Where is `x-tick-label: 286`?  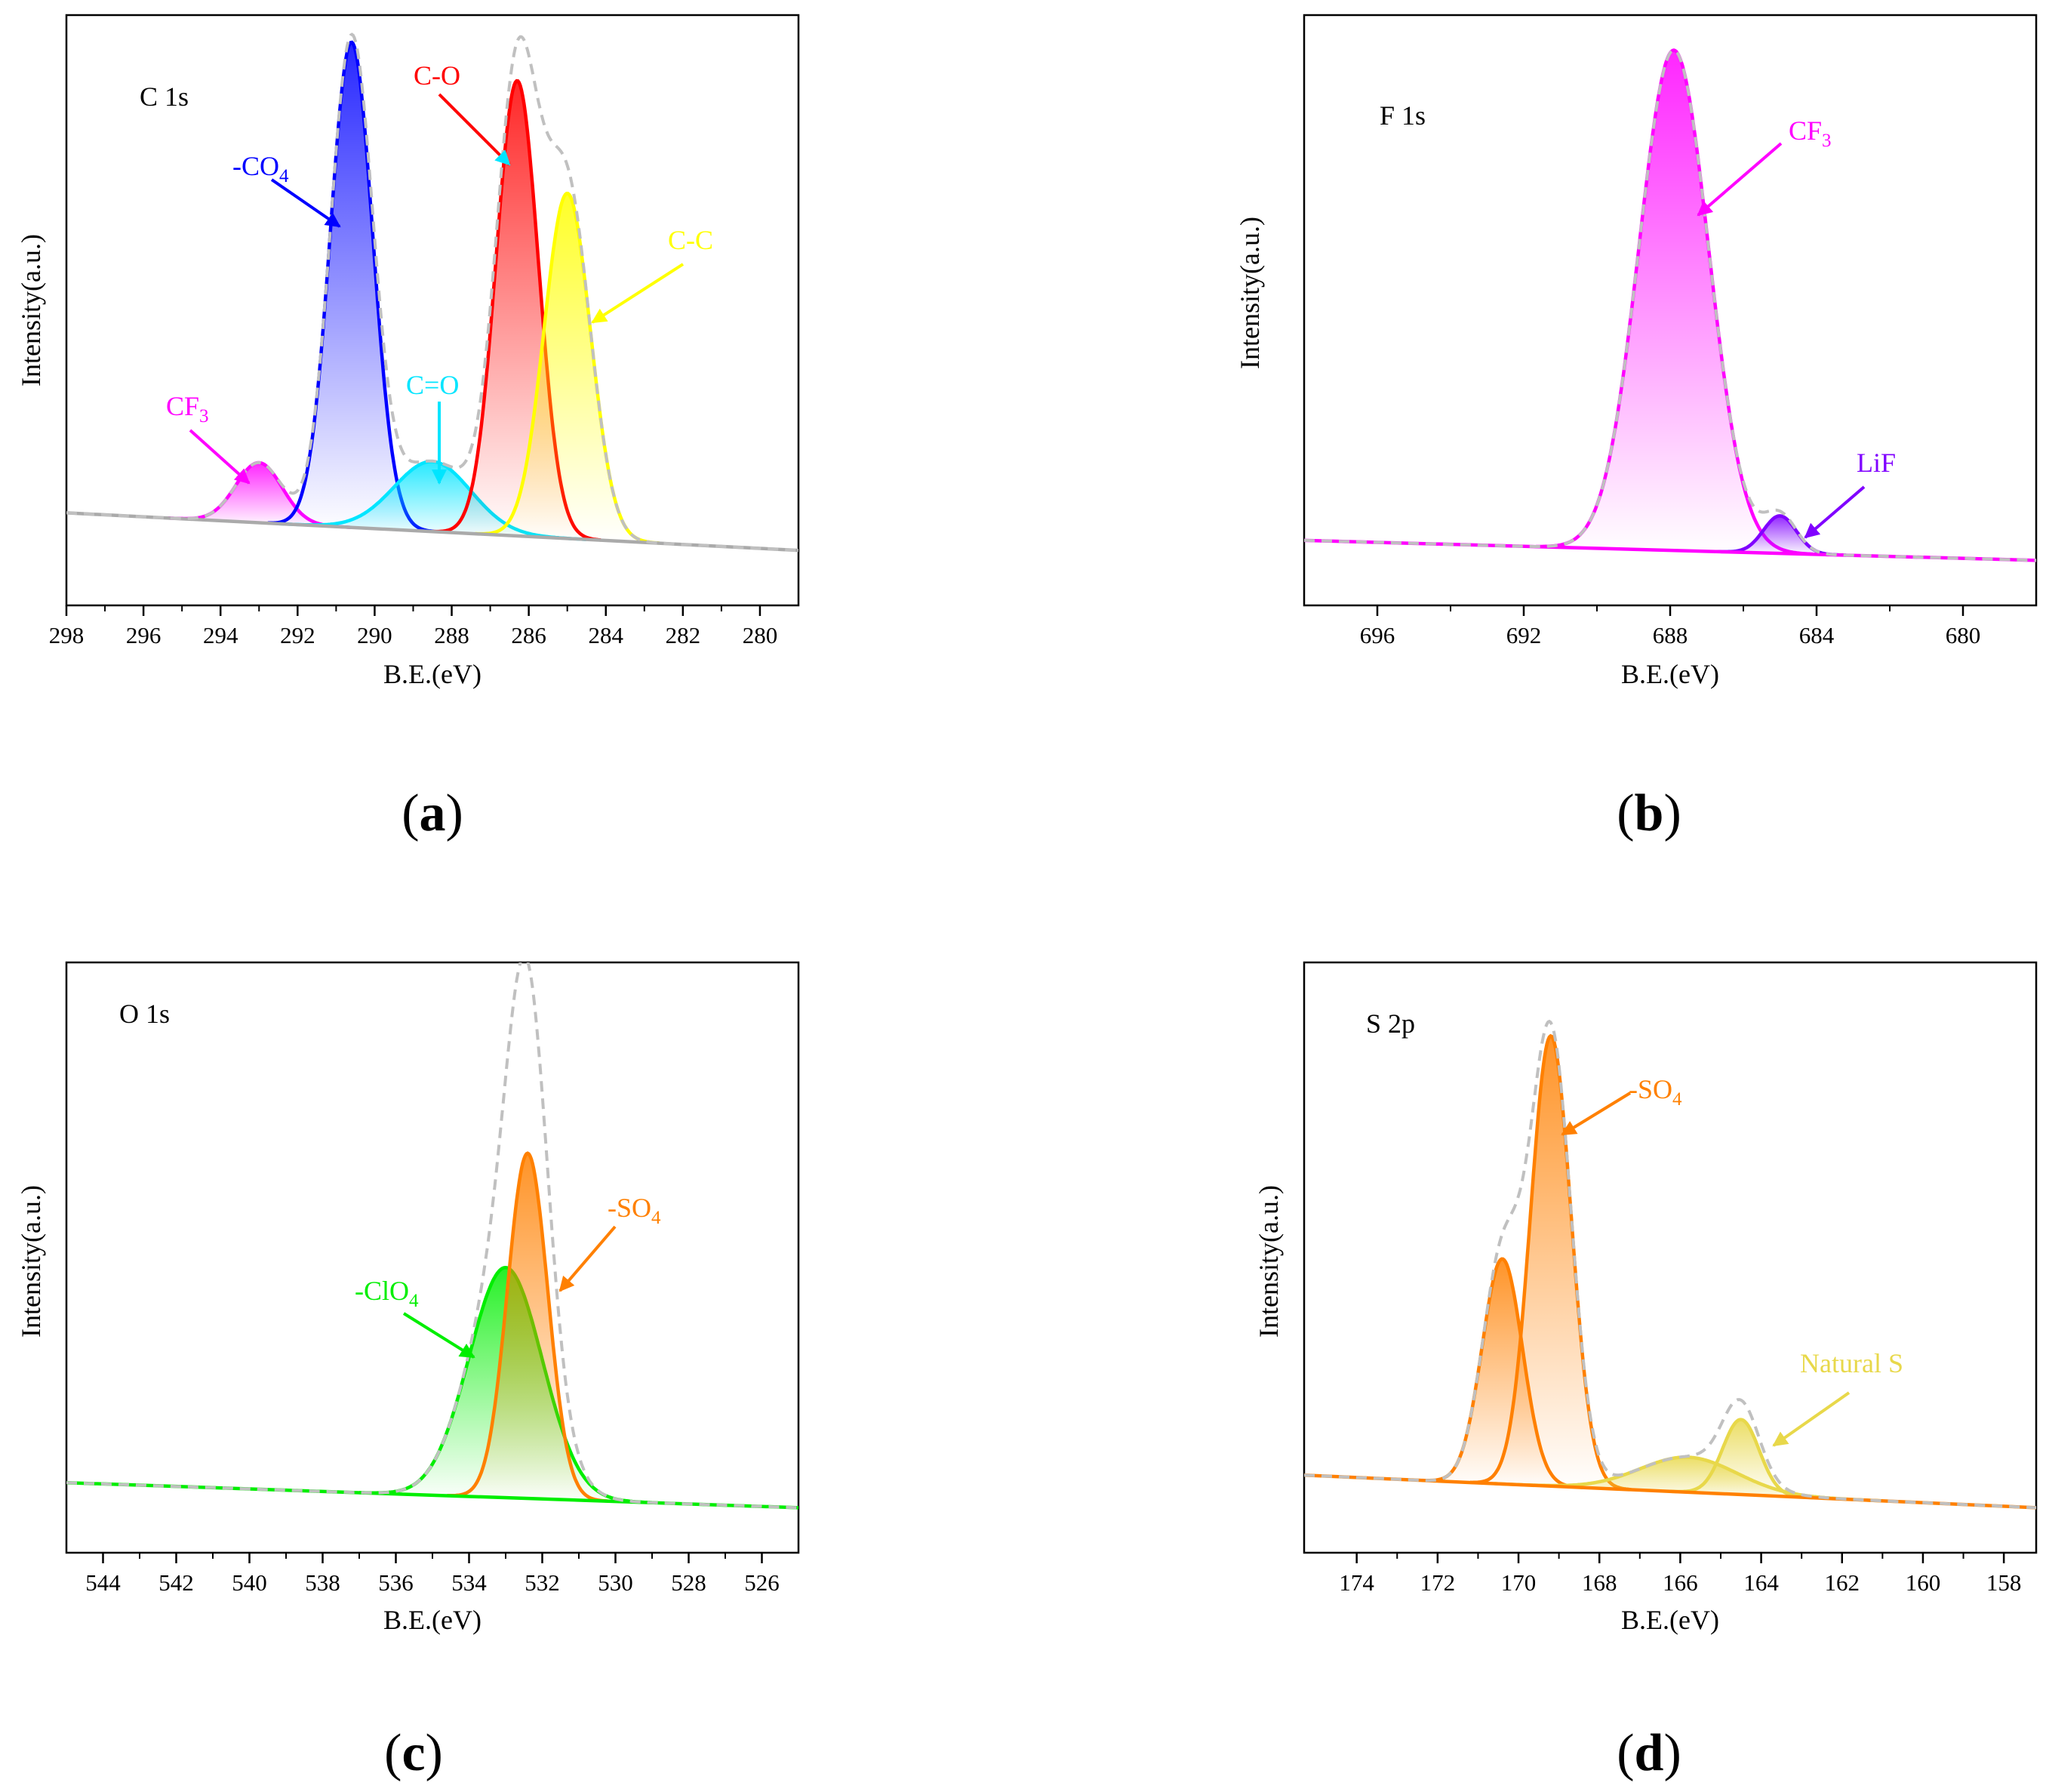 x-tick-label: 286 is located at coordinates (528, 635).